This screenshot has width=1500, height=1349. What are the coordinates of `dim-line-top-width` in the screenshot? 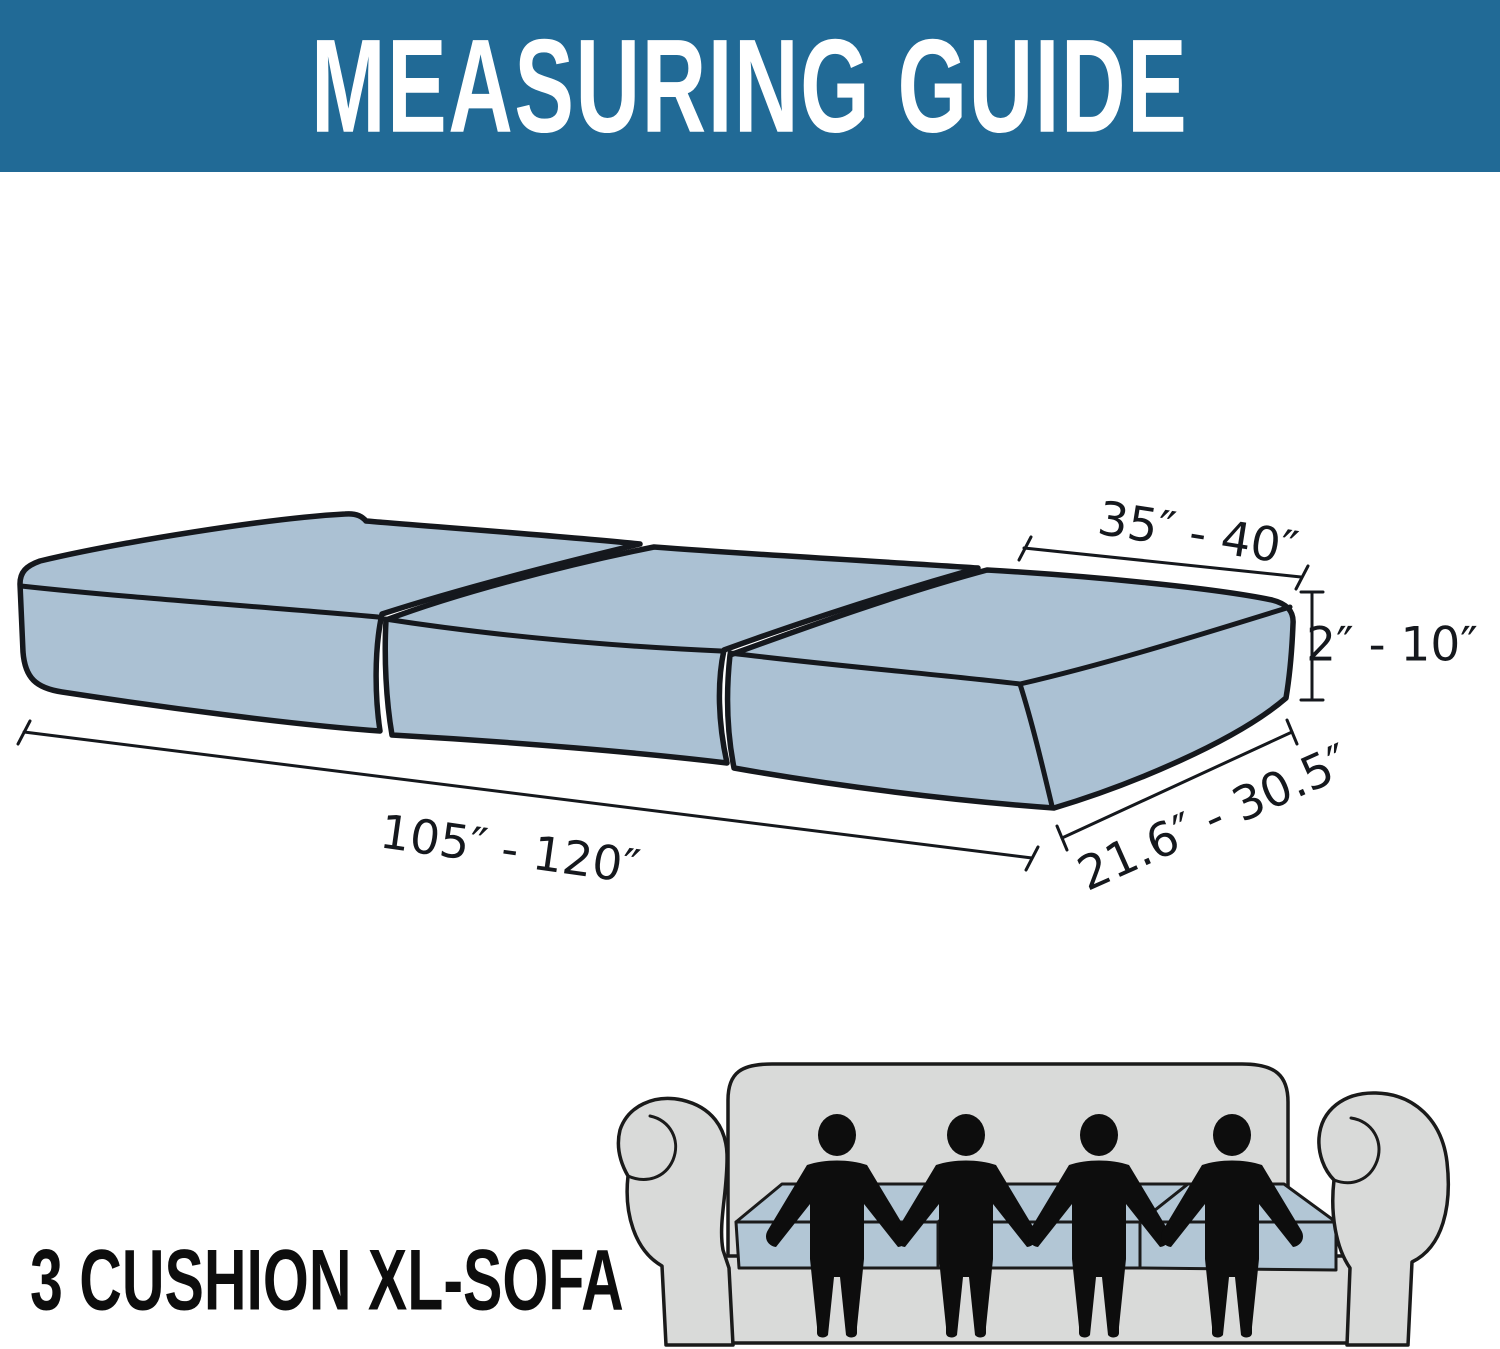 It's located at (1162, 562).